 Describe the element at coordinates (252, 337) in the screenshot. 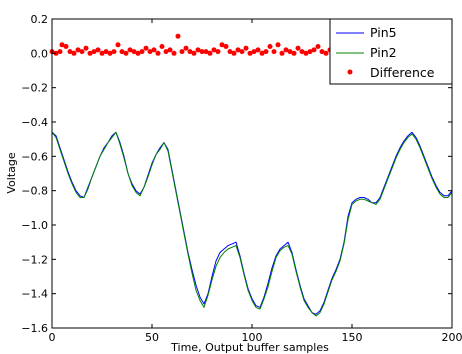

I see `x-tick-label: 100` at that location.